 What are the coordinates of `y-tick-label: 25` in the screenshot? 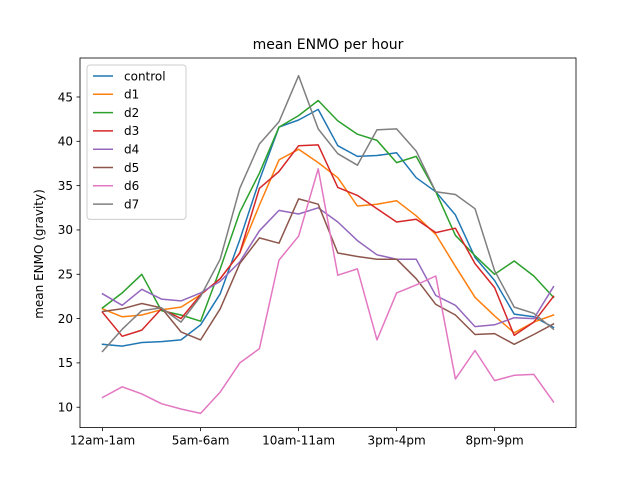 It's located at (65, 275).